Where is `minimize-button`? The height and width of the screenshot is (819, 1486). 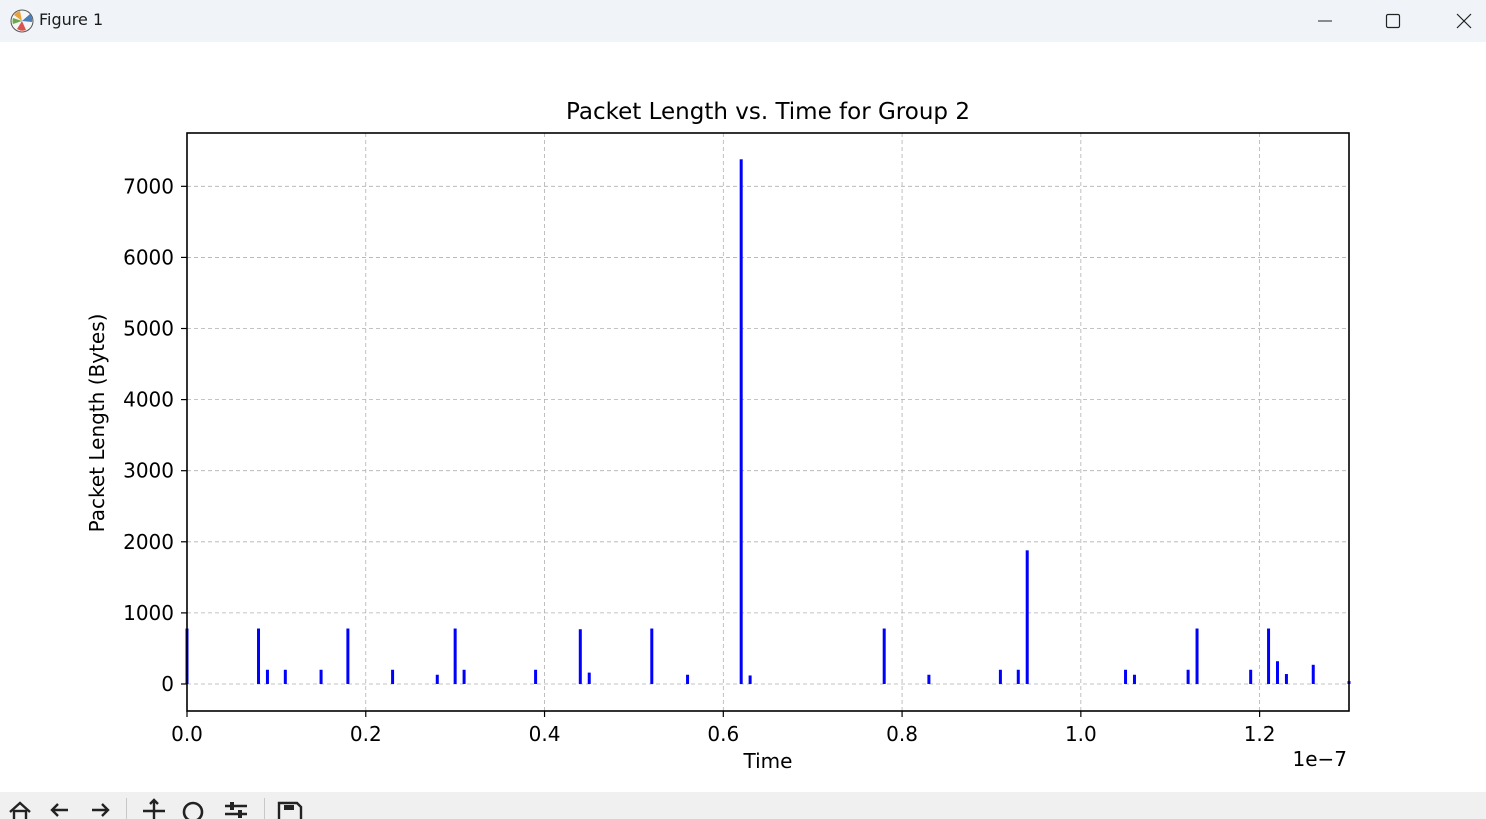
minimize-button is located at coordinates (1325, 21).